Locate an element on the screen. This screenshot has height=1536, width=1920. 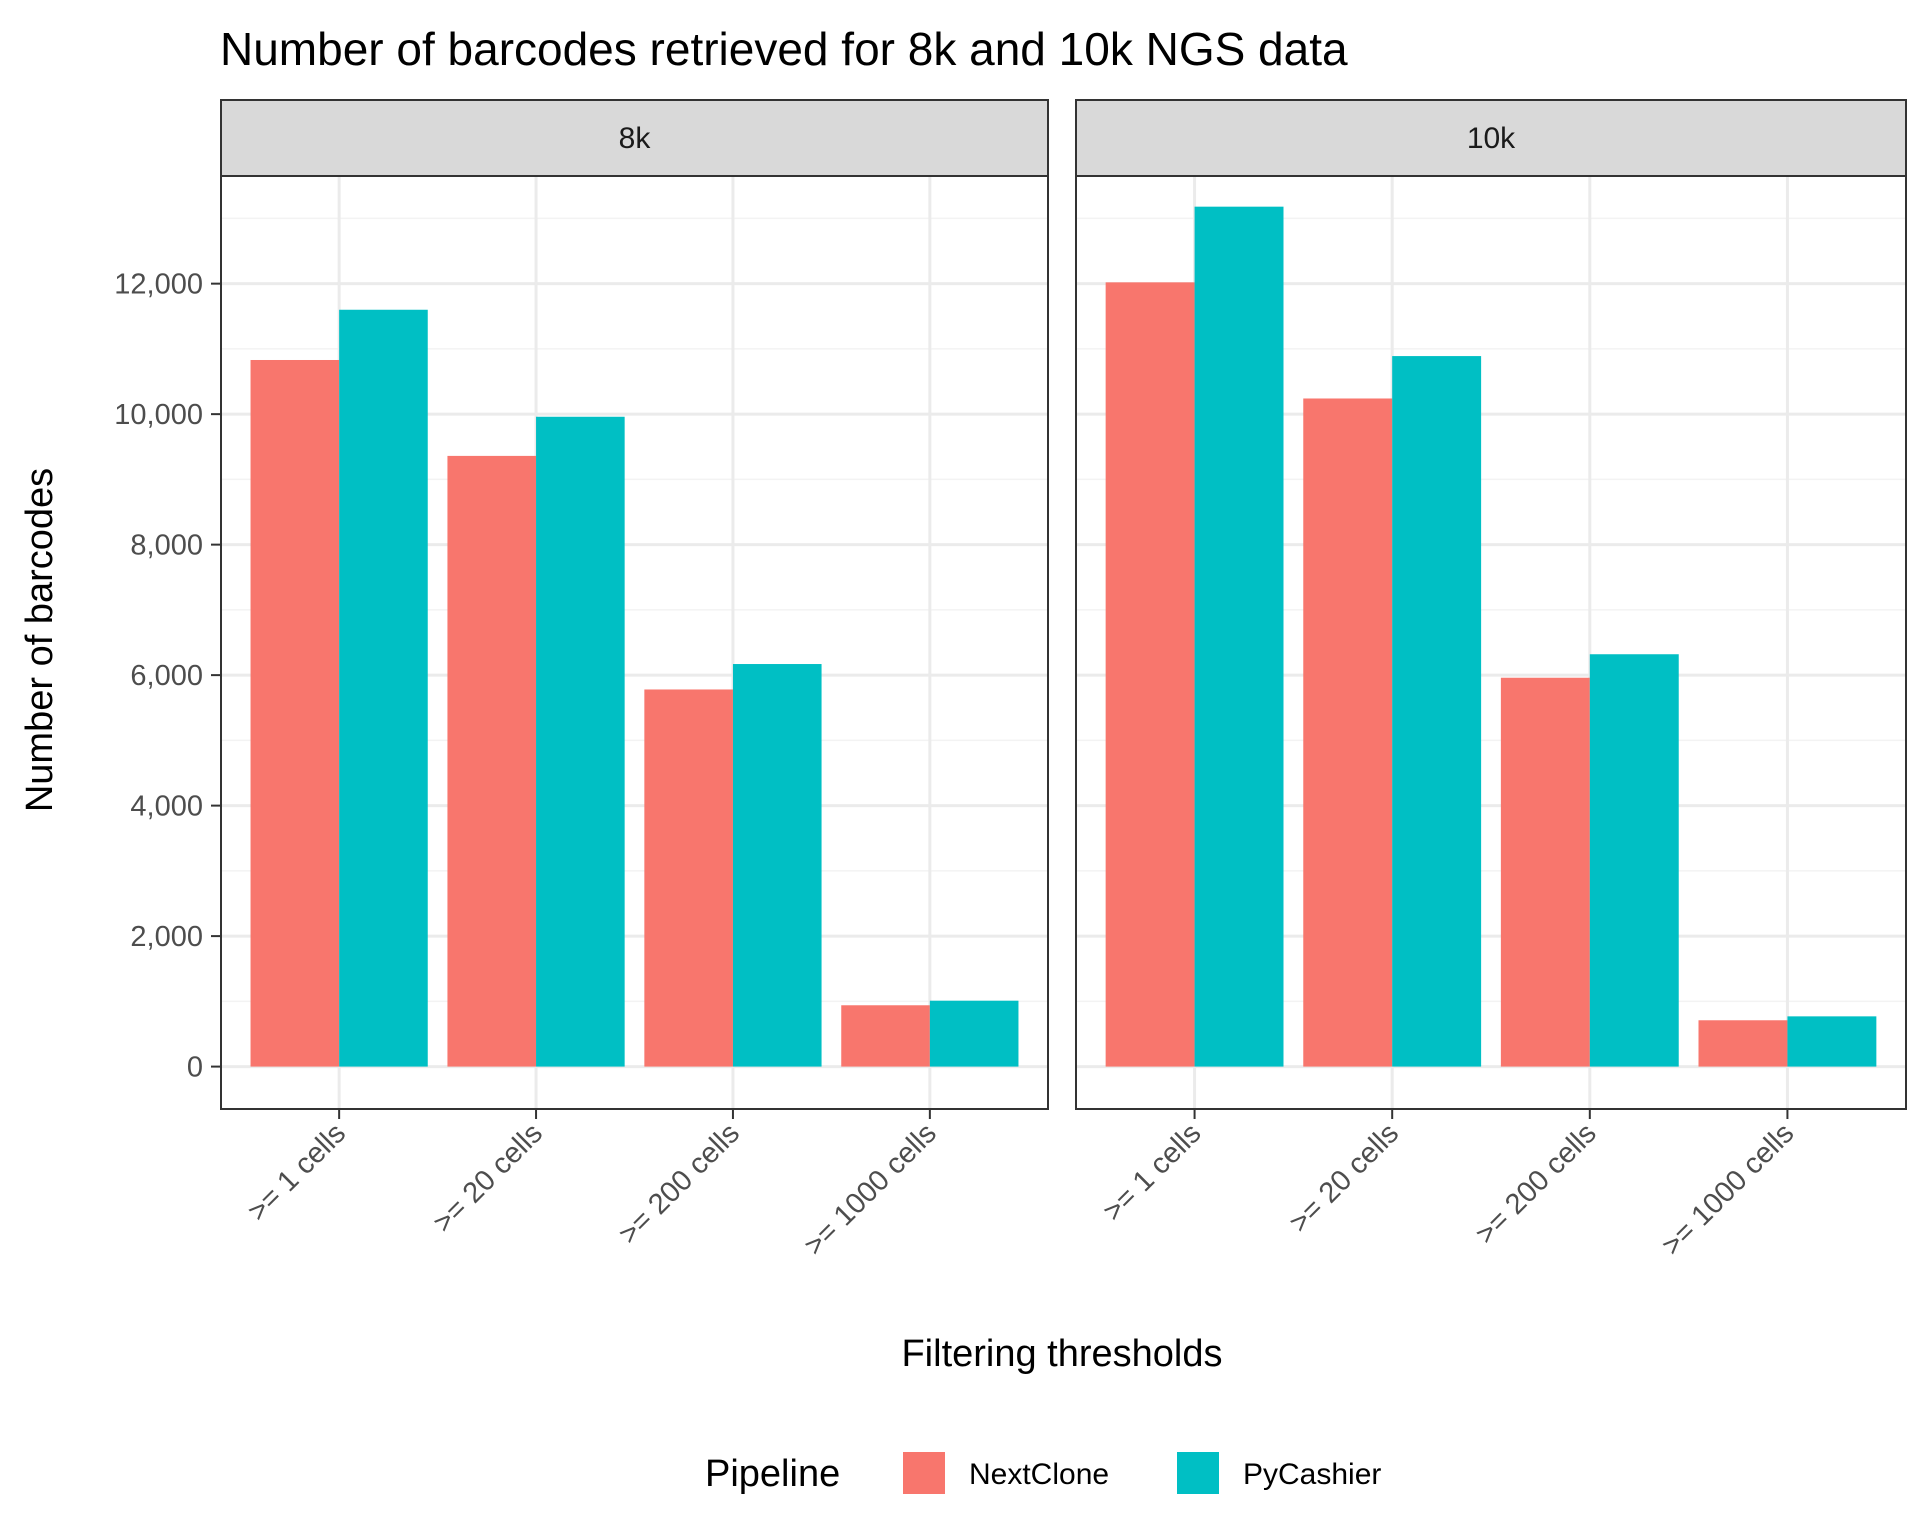
legend-label-pycashier: PyCashier is located at coordinates (1312, 1474).